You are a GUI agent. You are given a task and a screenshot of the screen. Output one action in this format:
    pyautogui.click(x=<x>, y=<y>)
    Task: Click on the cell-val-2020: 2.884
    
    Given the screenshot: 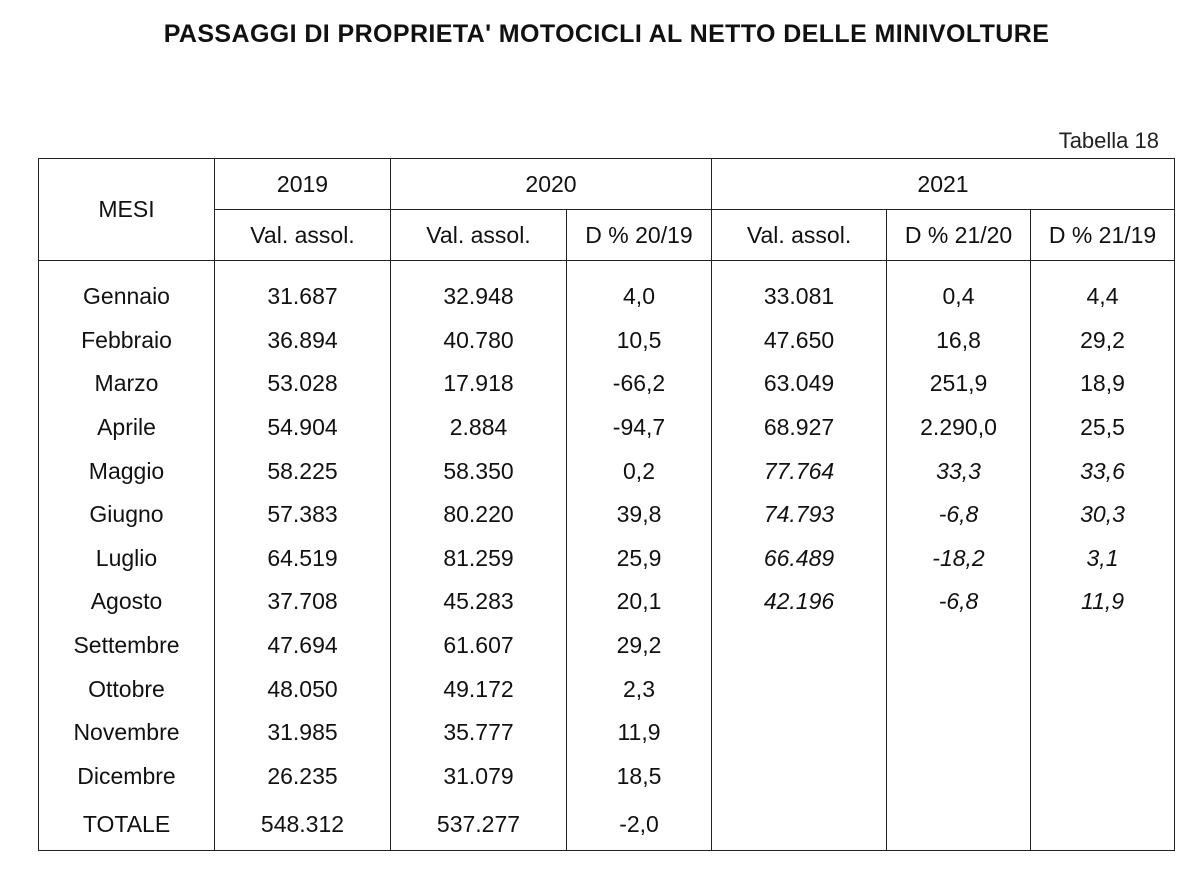 What is the action you would take?
    pyautogui.click(x=478, y=427)
    